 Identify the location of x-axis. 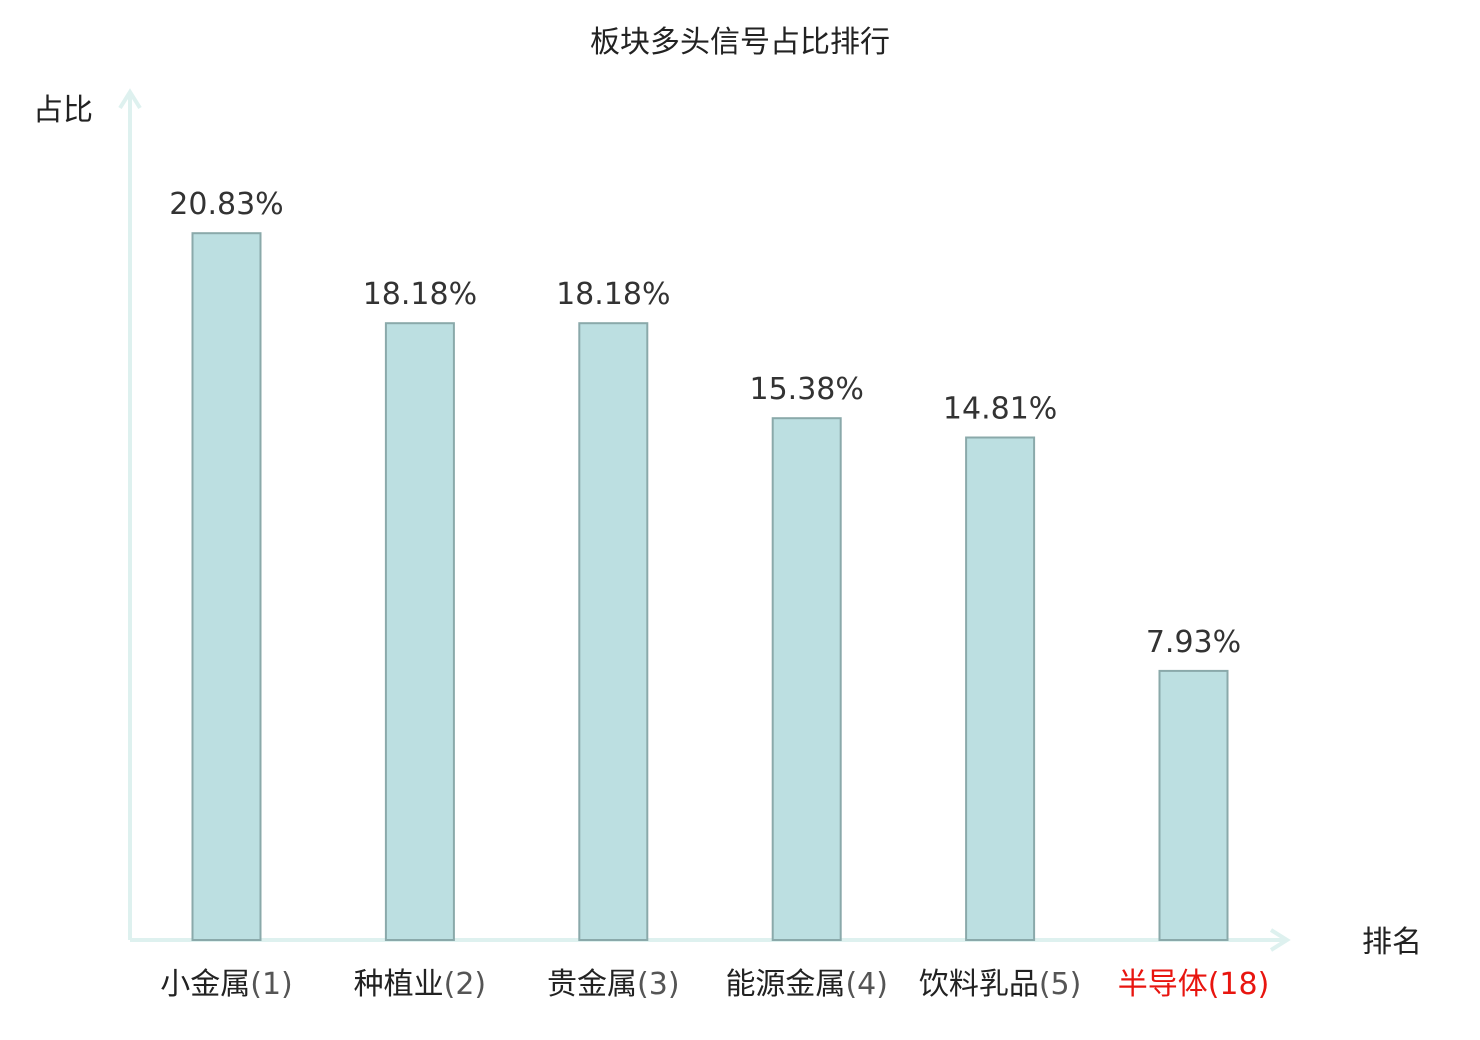
(710, 940).